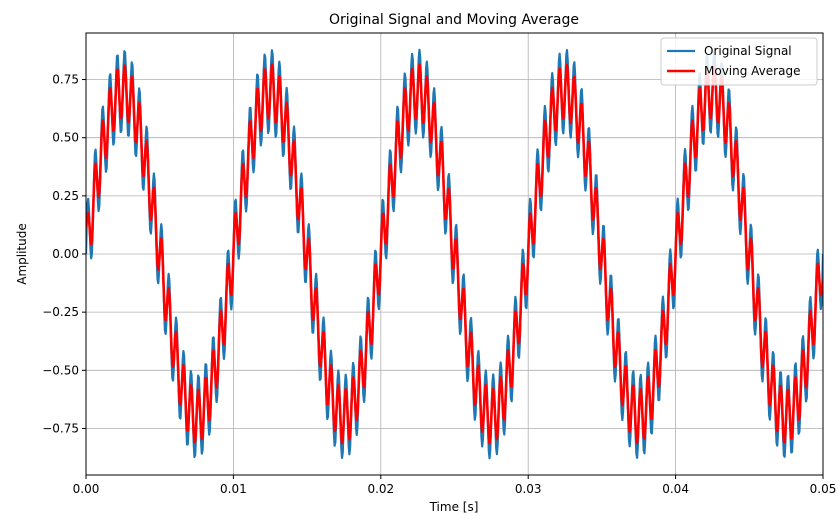 The width and height of the screenshot is (839, 519). I want to click on y-tick-label: −0.75, so click(60, 428).